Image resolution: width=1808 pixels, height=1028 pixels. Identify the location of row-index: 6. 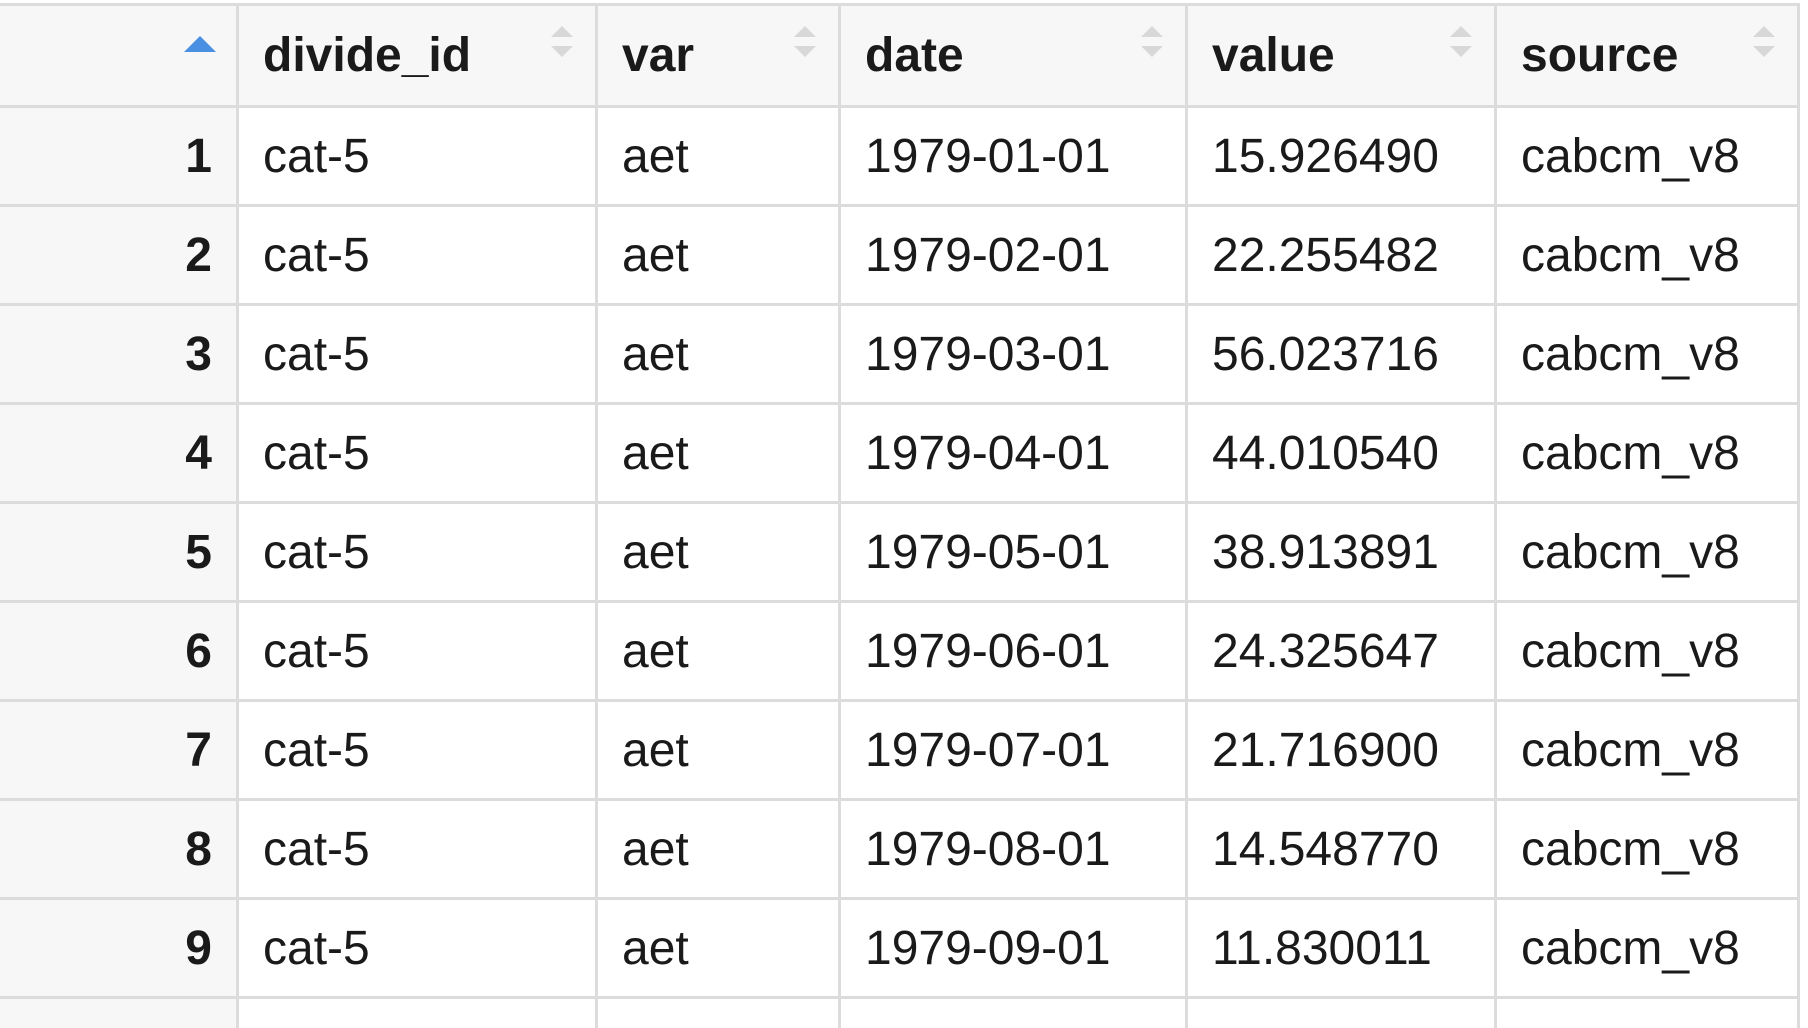
(119, 651).